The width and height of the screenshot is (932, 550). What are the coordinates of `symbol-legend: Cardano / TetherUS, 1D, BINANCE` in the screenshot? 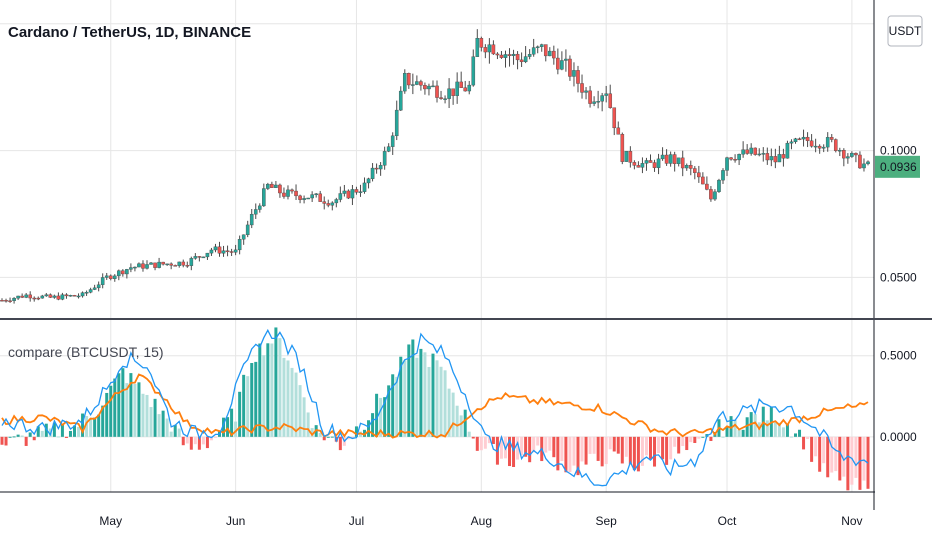 It's located at (130, 32).